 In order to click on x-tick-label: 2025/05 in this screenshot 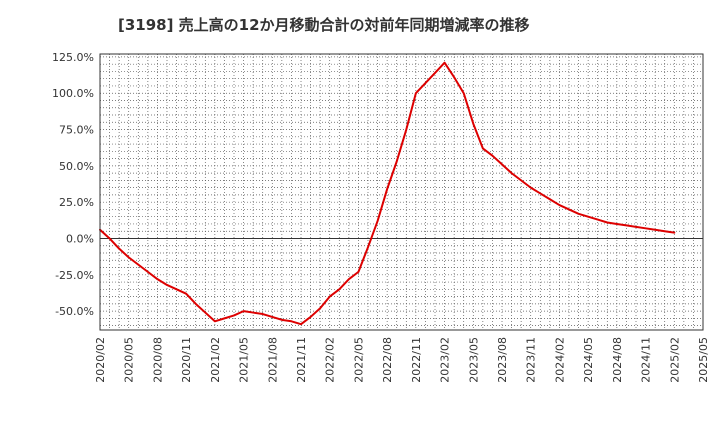, I will do `click(703, 360)`.